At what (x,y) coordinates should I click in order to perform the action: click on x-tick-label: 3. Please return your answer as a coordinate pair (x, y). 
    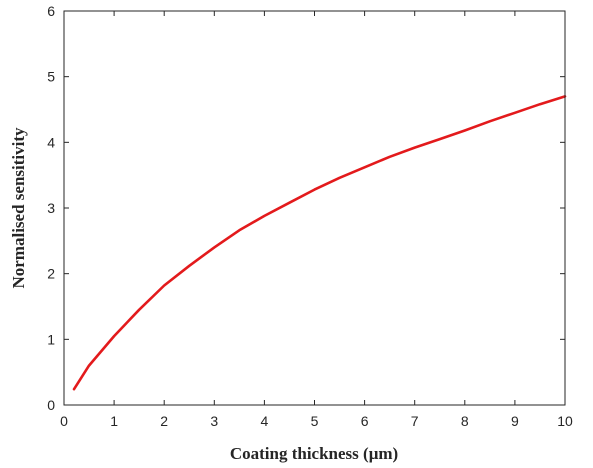
    Looking at the image, I should click on (214, 421).